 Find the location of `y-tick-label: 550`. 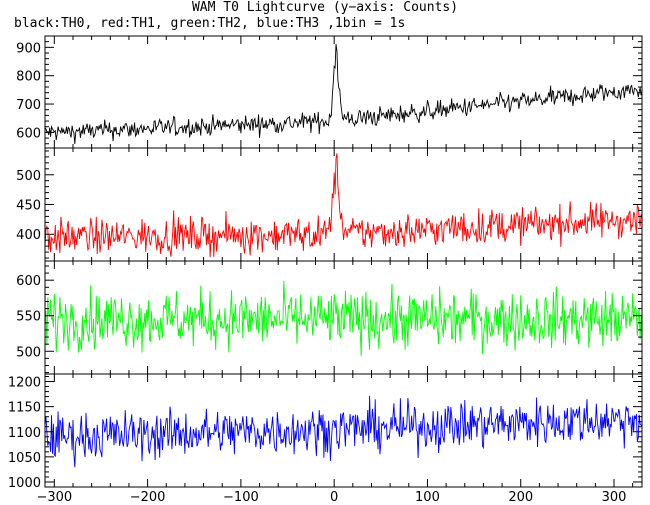

y-tick-label: 550 is located at coordinates (28, 317).